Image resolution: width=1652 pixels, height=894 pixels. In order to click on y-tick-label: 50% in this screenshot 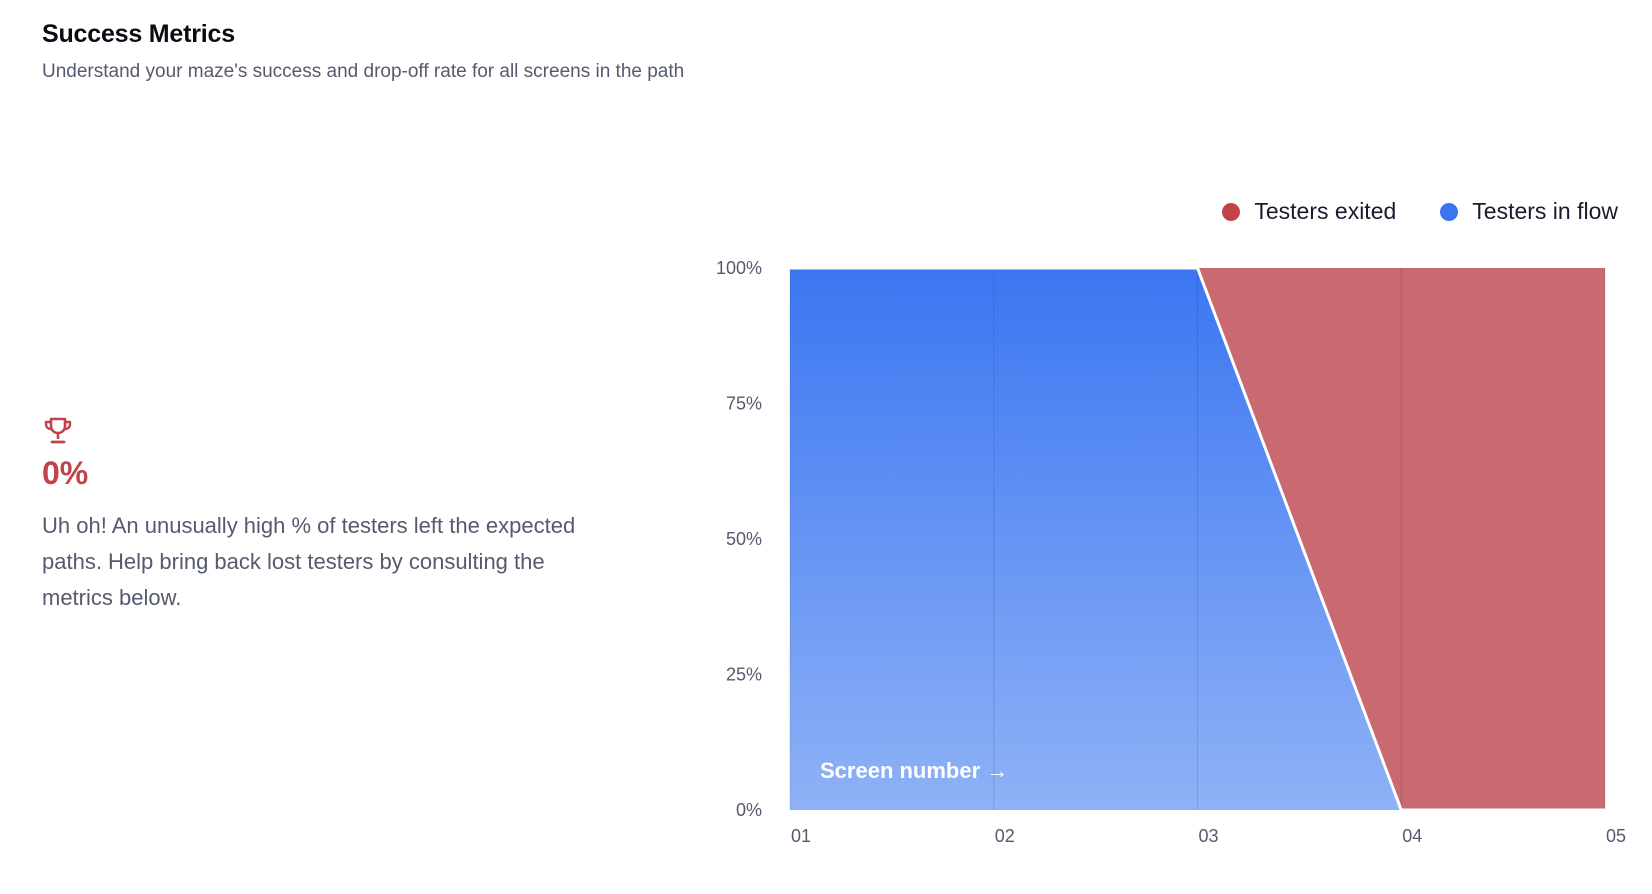, I will do `click(744, 539)`.